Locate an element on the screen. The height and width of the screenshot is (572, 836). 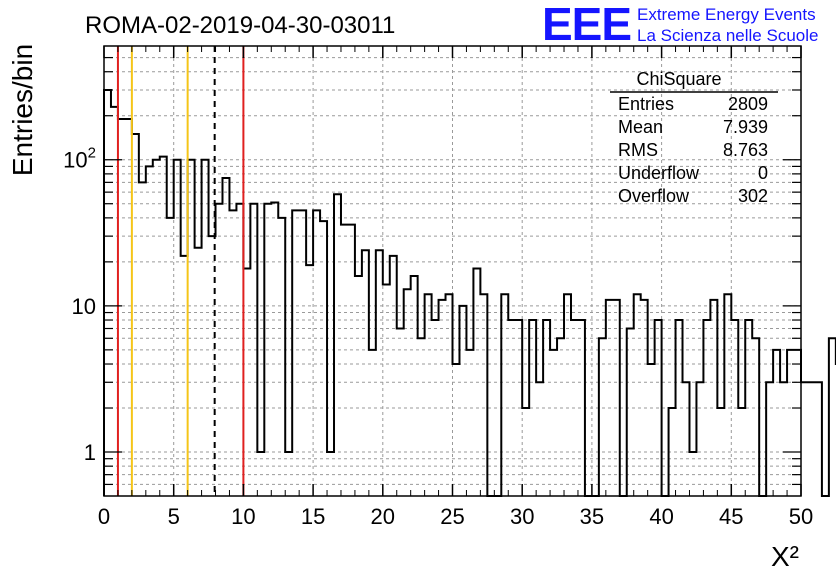
stats-row-value: 7.939 is located at coordinates (745, 127).